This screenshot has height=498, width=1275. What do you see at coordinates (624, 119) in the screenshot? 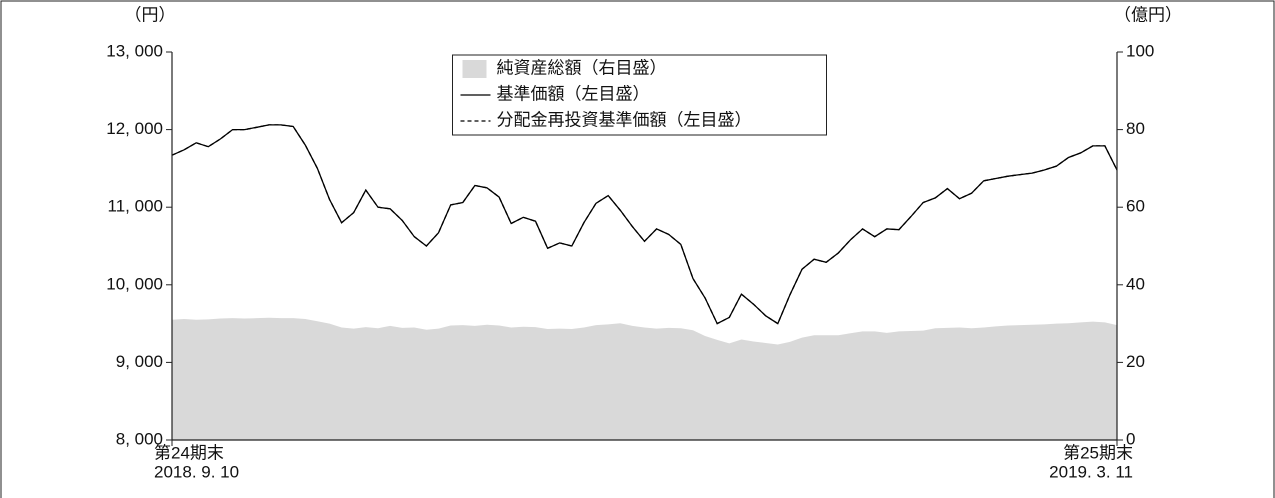
I see `legend-label: 分配金再投資基準価額（左目盛）` at bounding box center [624, 119].